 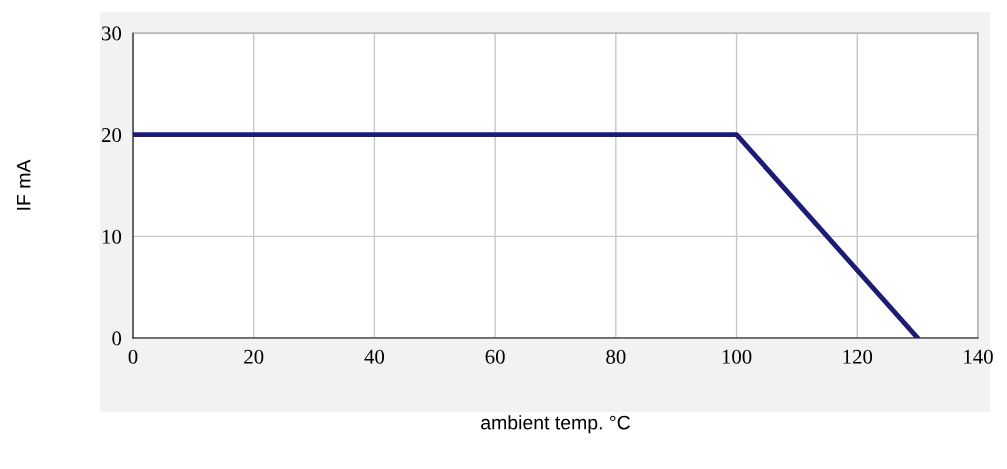 I want to click on x-tick-label: 140, so click(x=978, y=356).